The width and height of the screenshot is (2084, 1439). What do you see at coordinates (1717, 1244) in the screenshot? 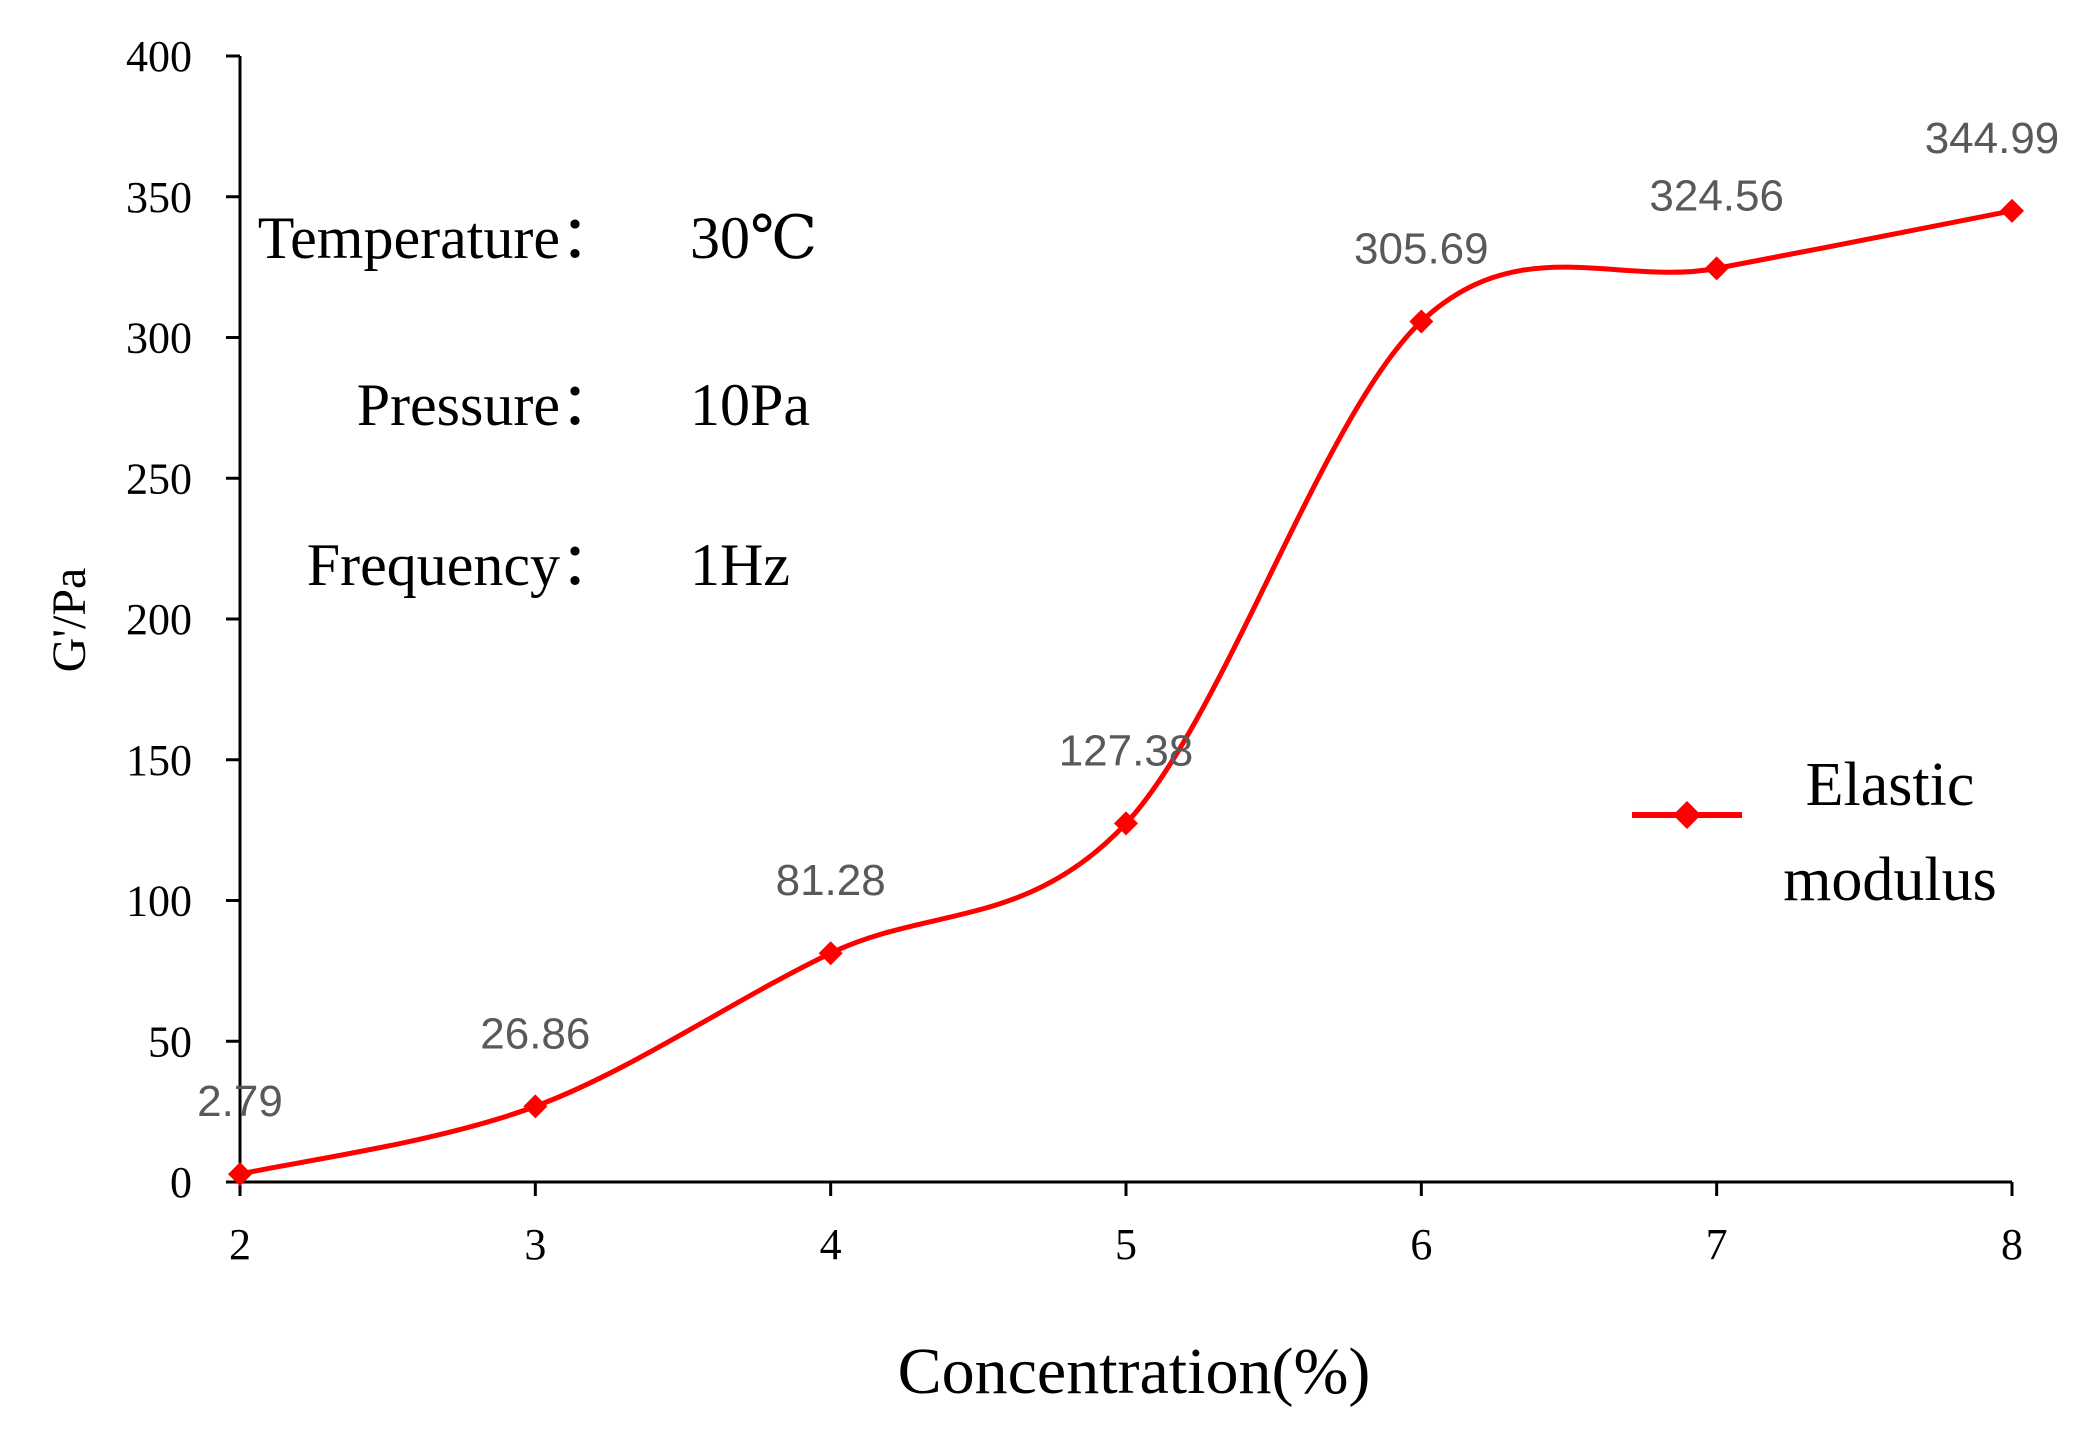
I see `x-tick-label: 7` at bounding box center [1717, 1244].